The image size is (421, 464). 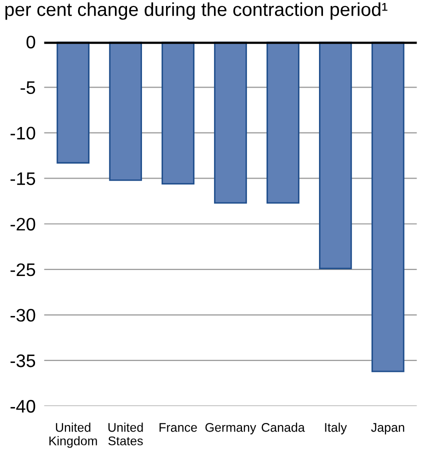 I want to click on x-tick-label: United Kingdom, so click(x=73, y=435).